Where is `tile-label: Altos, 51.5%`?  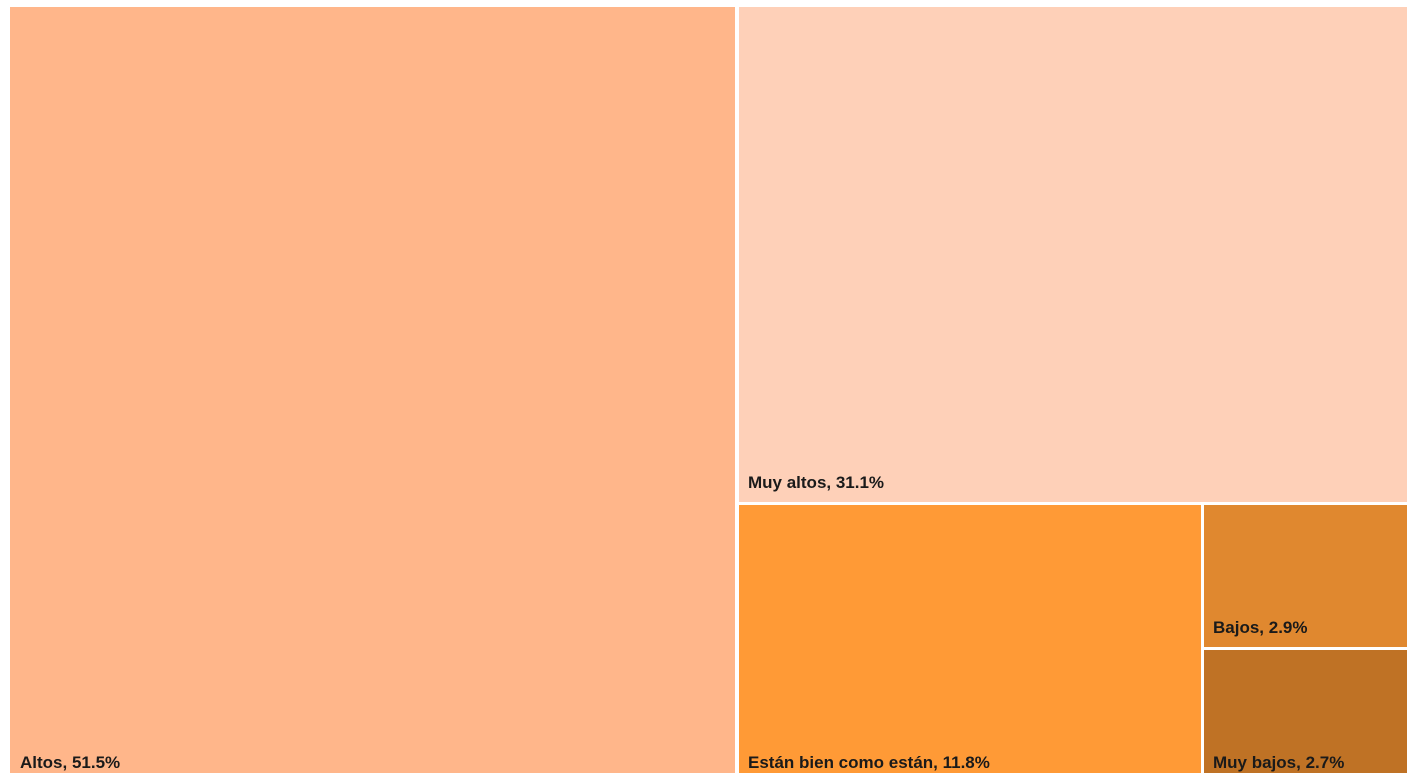
tile-label: Altos, 51.5% is located at coordinates (70, 762).